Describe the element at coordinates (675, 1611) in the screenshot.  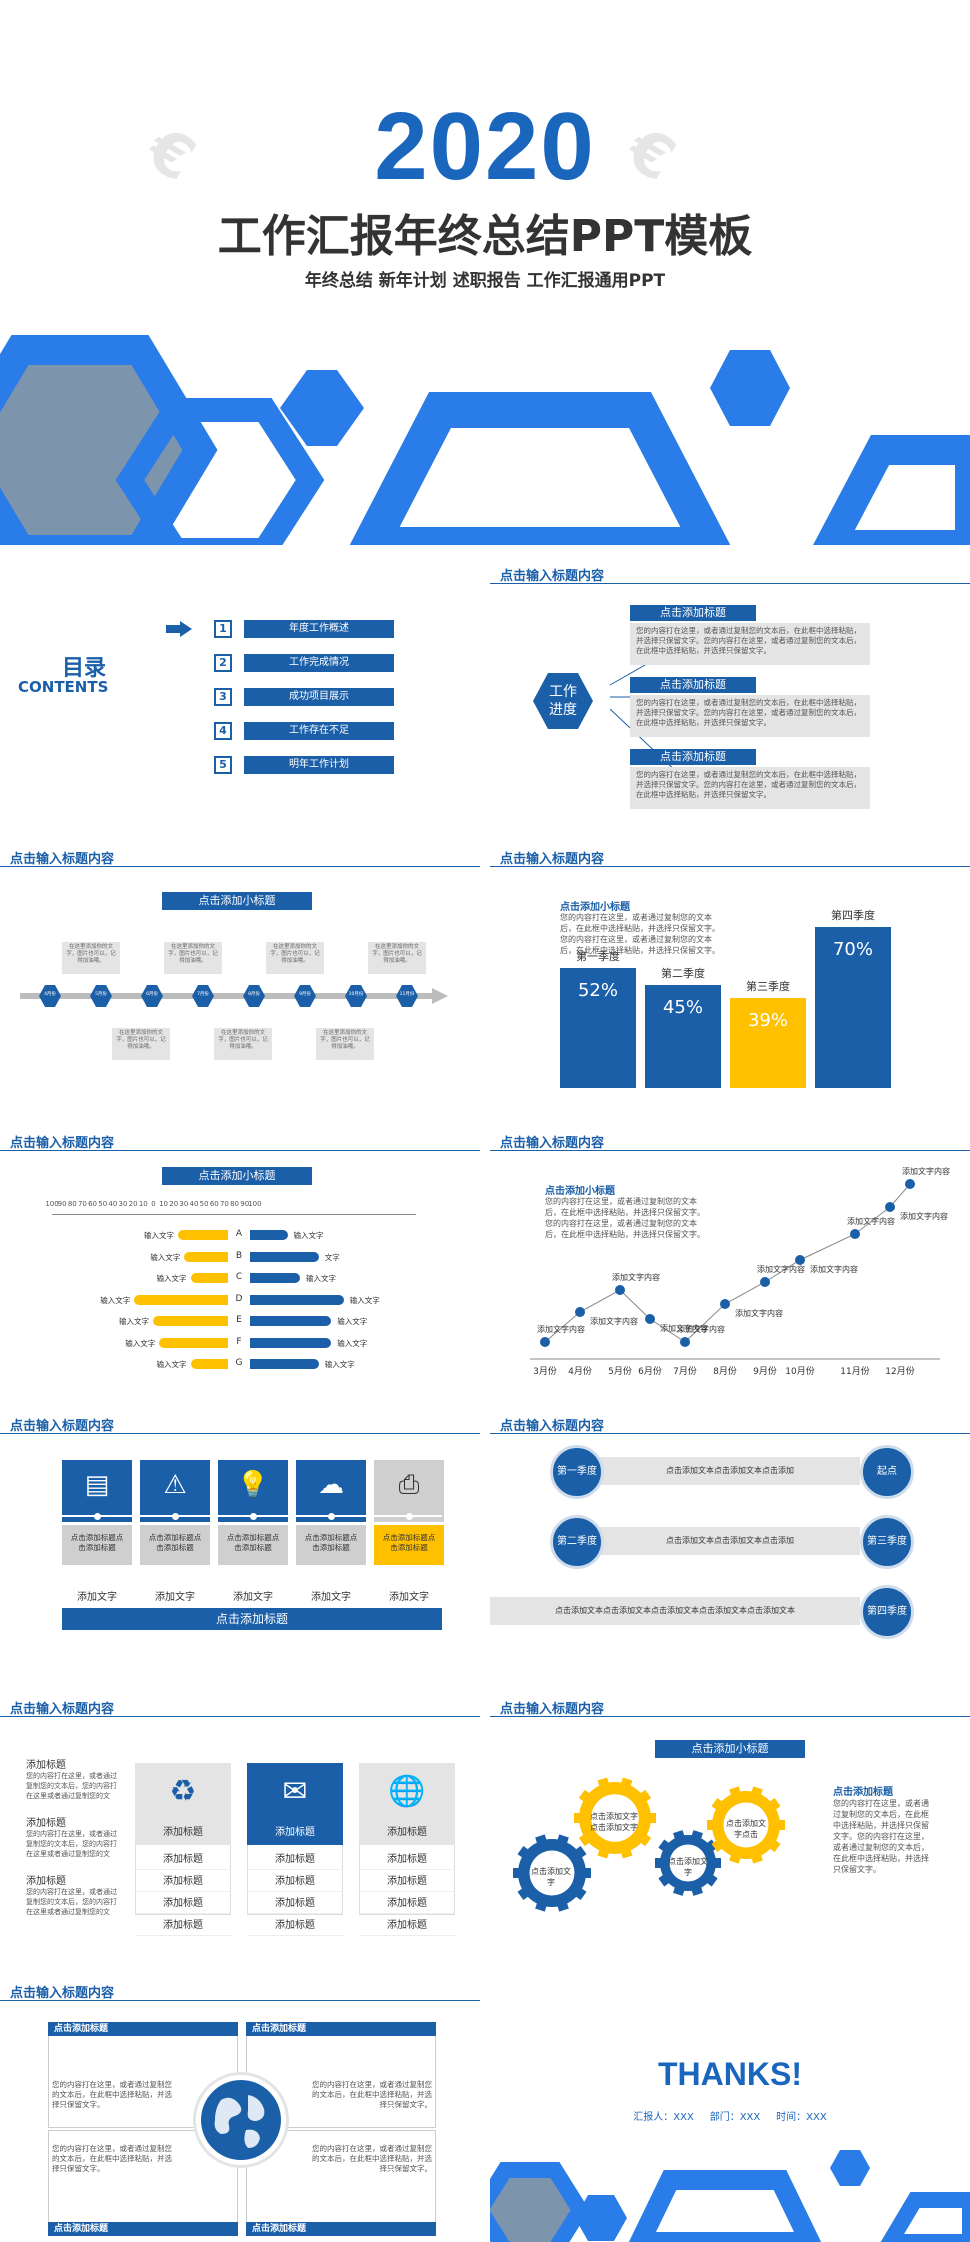
I see `flow-arrow-band: 点击添加文本点击添加文本点击添加文本点击添加文本点击添加文本` at that location.